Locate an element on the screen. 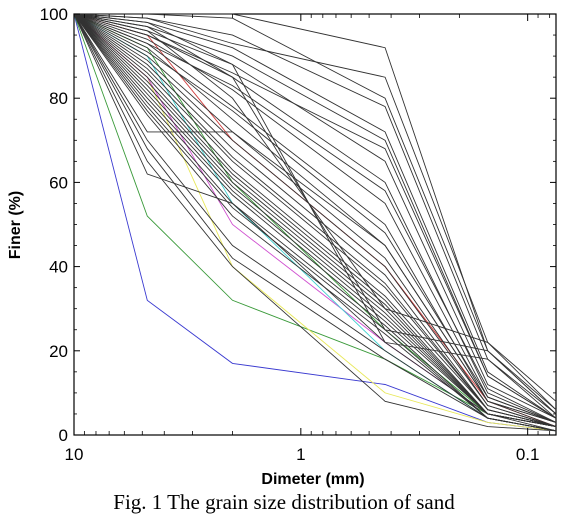 This screenshot has height=522, width=568. x-tick-label-2: 0.1 is located at coordinates (528, 454).